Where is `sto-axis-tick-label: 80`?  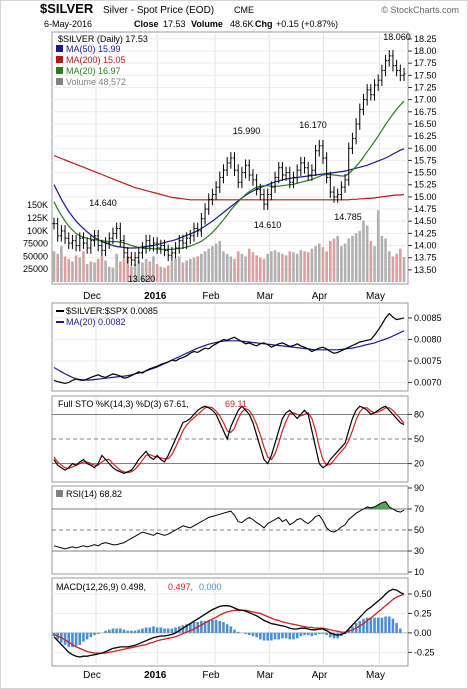
sto-axis-tick-label: 80 is located at coordinates (419, 414).